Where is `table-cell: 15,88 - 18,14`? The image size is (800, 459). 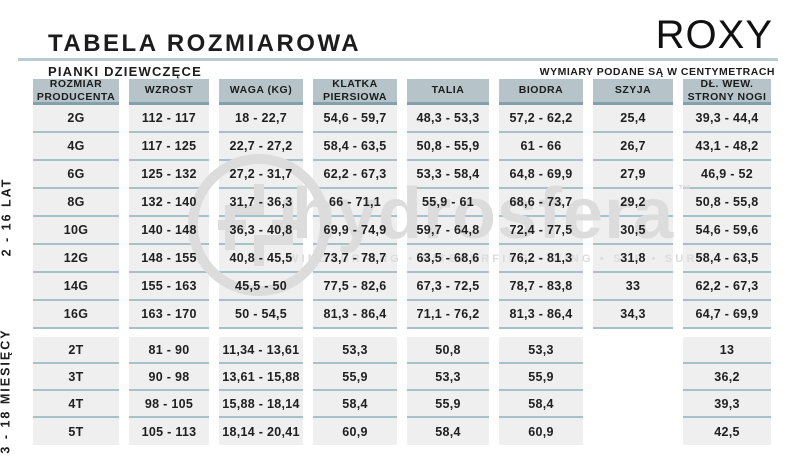
table-cell: 15,88 - 18,14 is located at coordinates (261, 404).